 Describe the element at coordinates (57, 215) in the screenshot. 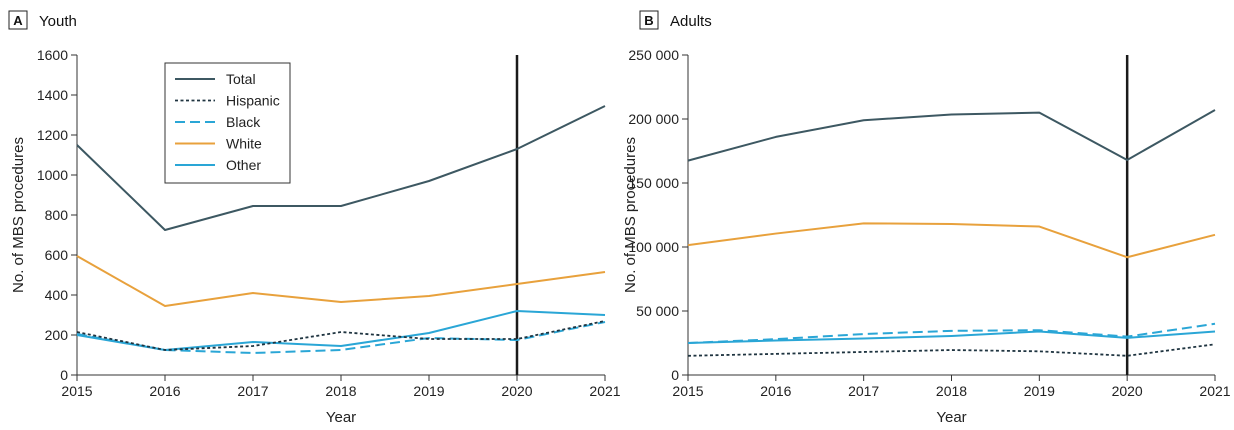

I see `y-tick-label: 800` at that location.